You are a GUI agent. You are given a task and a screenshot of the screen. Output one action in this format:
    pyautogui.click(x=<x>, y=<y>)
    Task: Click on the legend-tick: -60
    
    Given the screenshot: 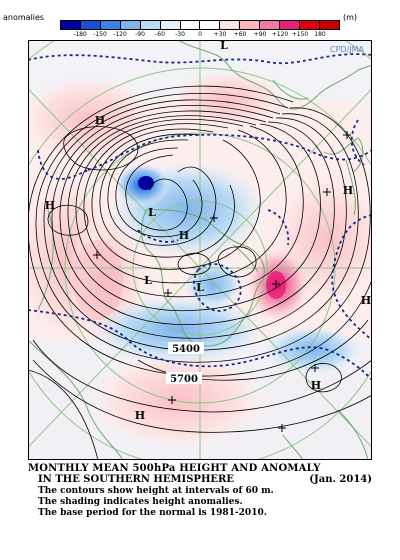 What is the action you would take?
    pyautogui.click(x=160, y=34)
    